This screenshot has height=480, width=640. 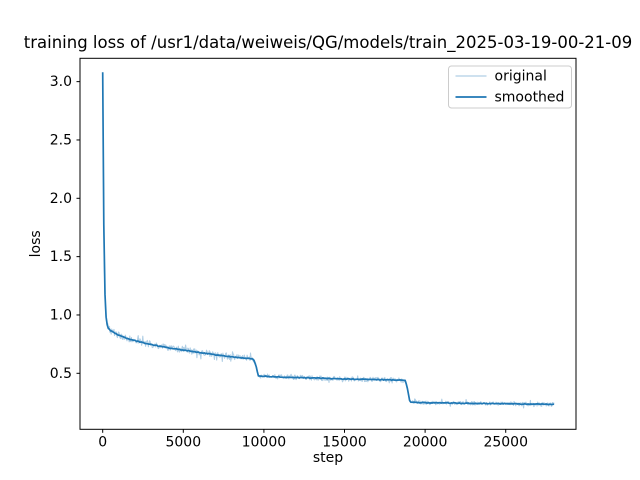 I want to click on x-tick-label: 25000, so click(x=505, y=442).